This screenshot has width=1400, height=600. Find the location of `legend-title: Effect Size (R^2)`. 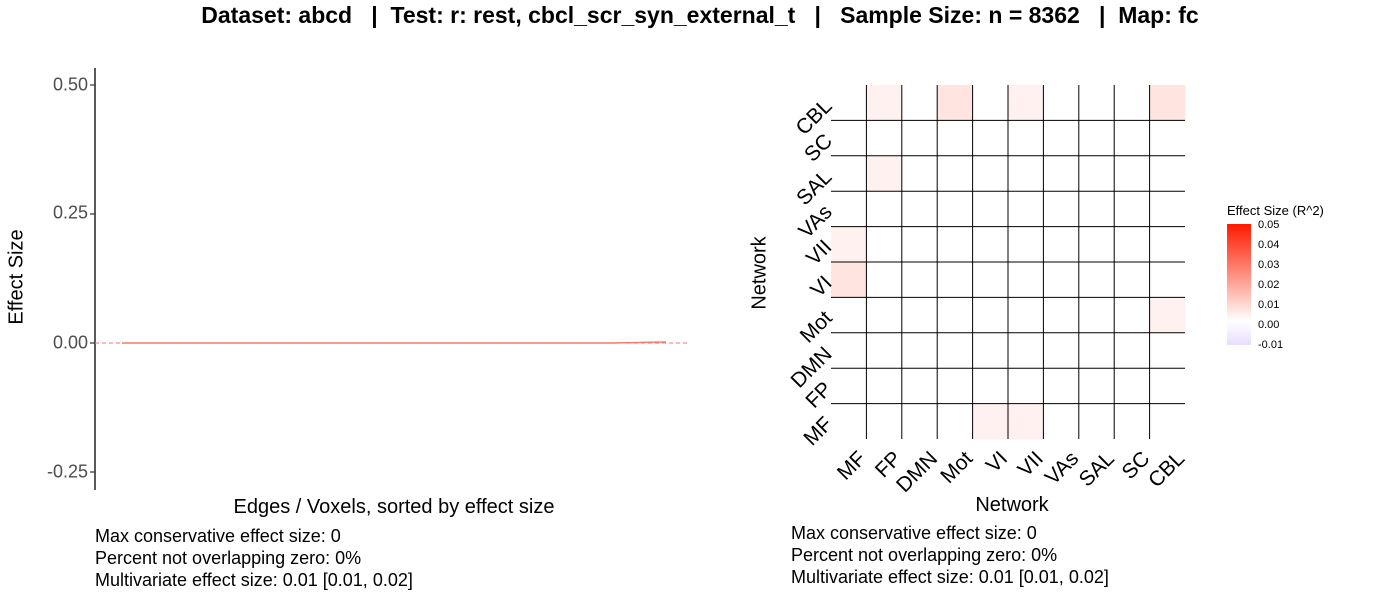

legend-title: Effect Size (R^2) is located at coordinates (1275, 210).